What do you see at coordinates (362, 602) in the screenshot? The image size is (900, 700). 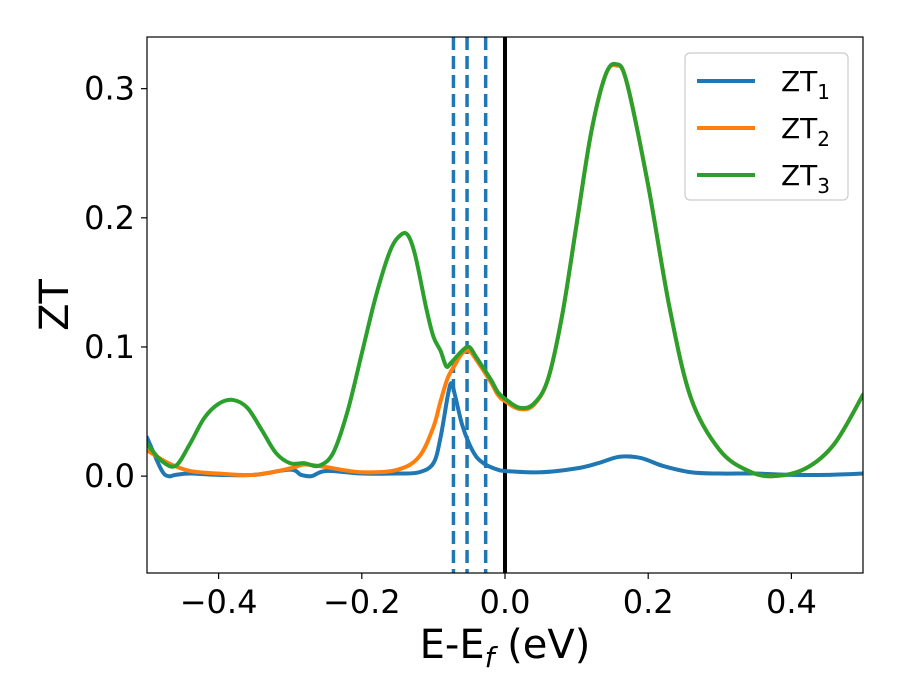 I see `x-tick-label: −0.2` at bounding box center [362, 602].